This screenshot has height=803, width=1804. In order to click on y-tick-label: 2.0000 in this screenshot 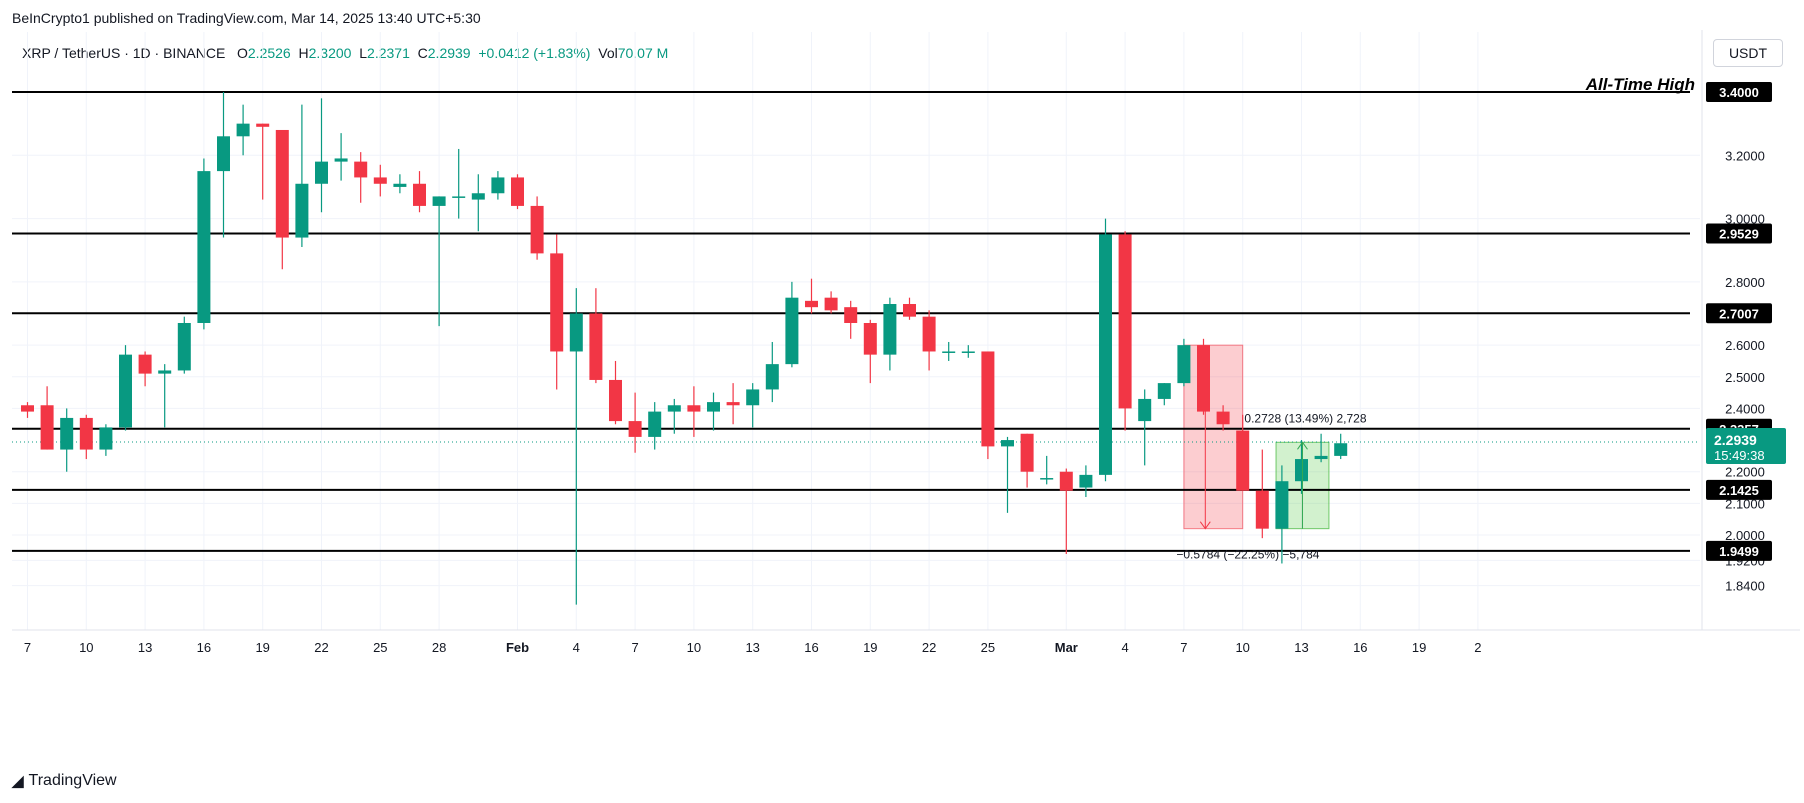, I will do `click(1745, 535)`.